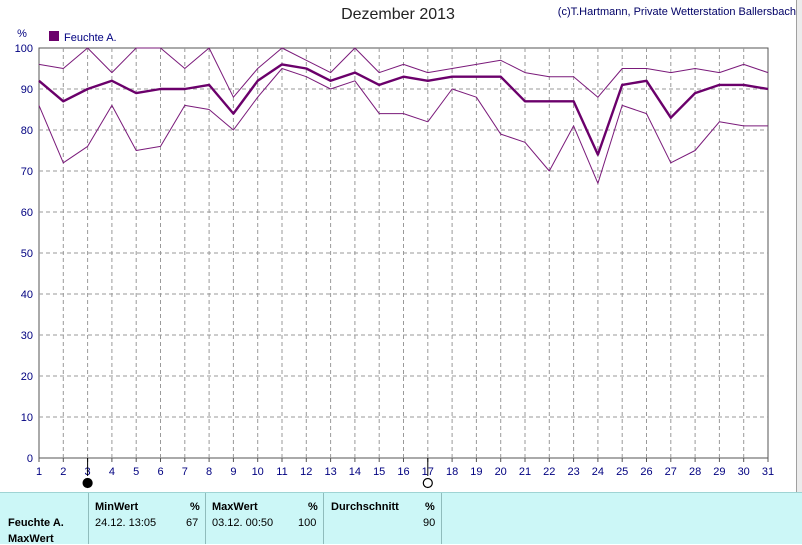 This screenshot has width=802, height=545. What do you see at coordinates (452, 472) in the screenshot?
I see `x-tick-label: 18` at bounding box center [452, 472].